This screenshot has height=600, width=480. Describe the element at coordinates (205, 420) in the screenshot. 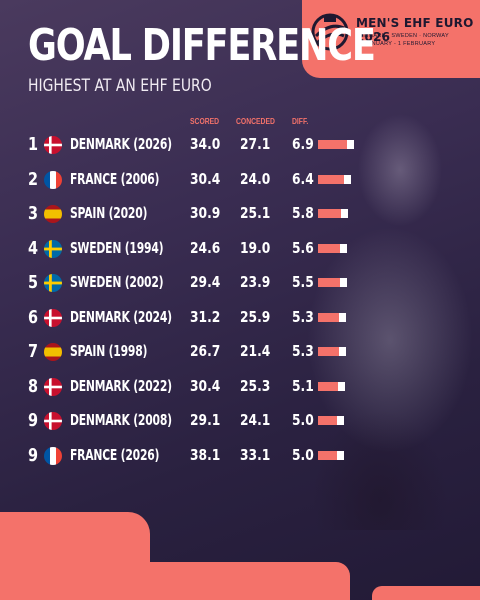

I see `scored-value: 29.1` at that location.